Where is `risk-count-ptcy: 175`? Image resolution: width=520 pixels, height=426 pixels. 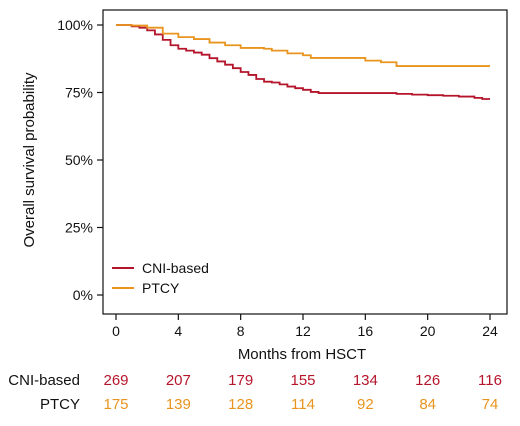
risk-count-ptcy: 175 is located at coordinates (115, 404).